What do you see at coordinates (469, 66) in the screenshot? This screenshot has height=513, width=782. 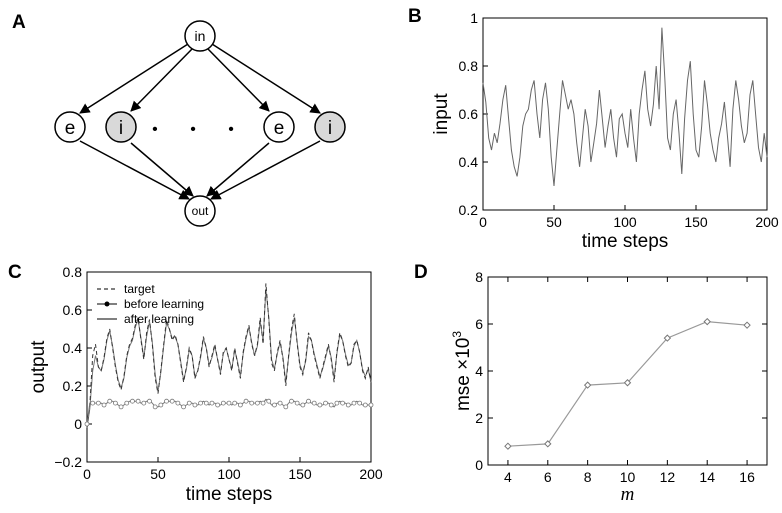 I see `y-tick-label: 0.8` at bounding box center [469, 66].